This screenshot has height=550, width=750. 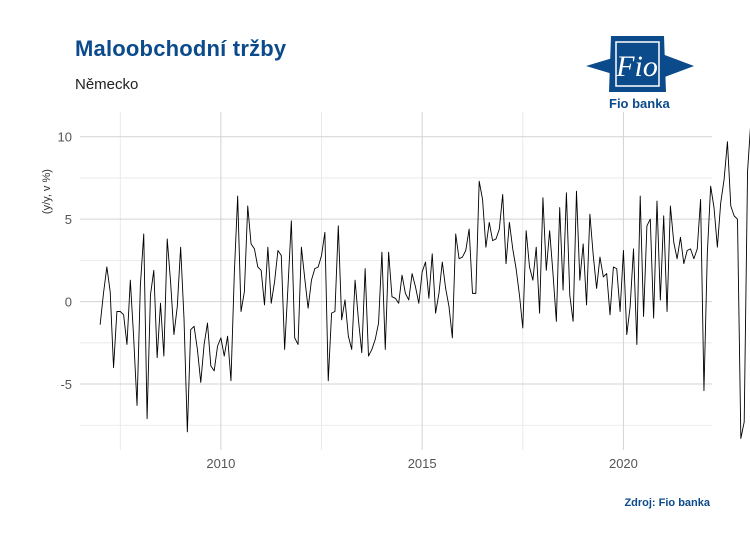 What do you see at coordinates (66, 384) in the screenshot?
I see `y-tick-label: -5` at bounding box center [66, 384].